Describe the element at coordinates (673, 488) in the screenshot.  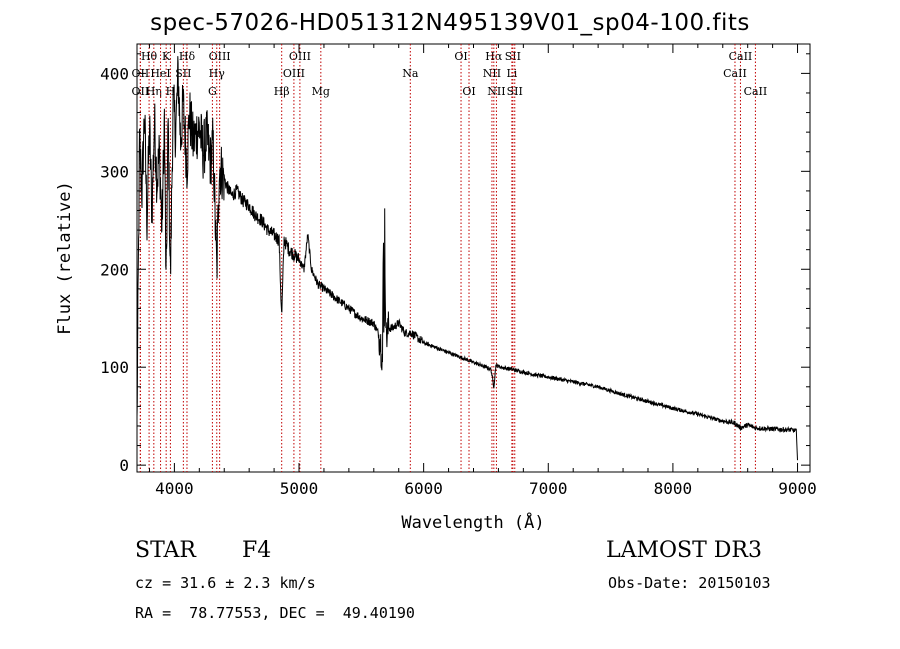
I see `x-tick-label: 8000` at that location.